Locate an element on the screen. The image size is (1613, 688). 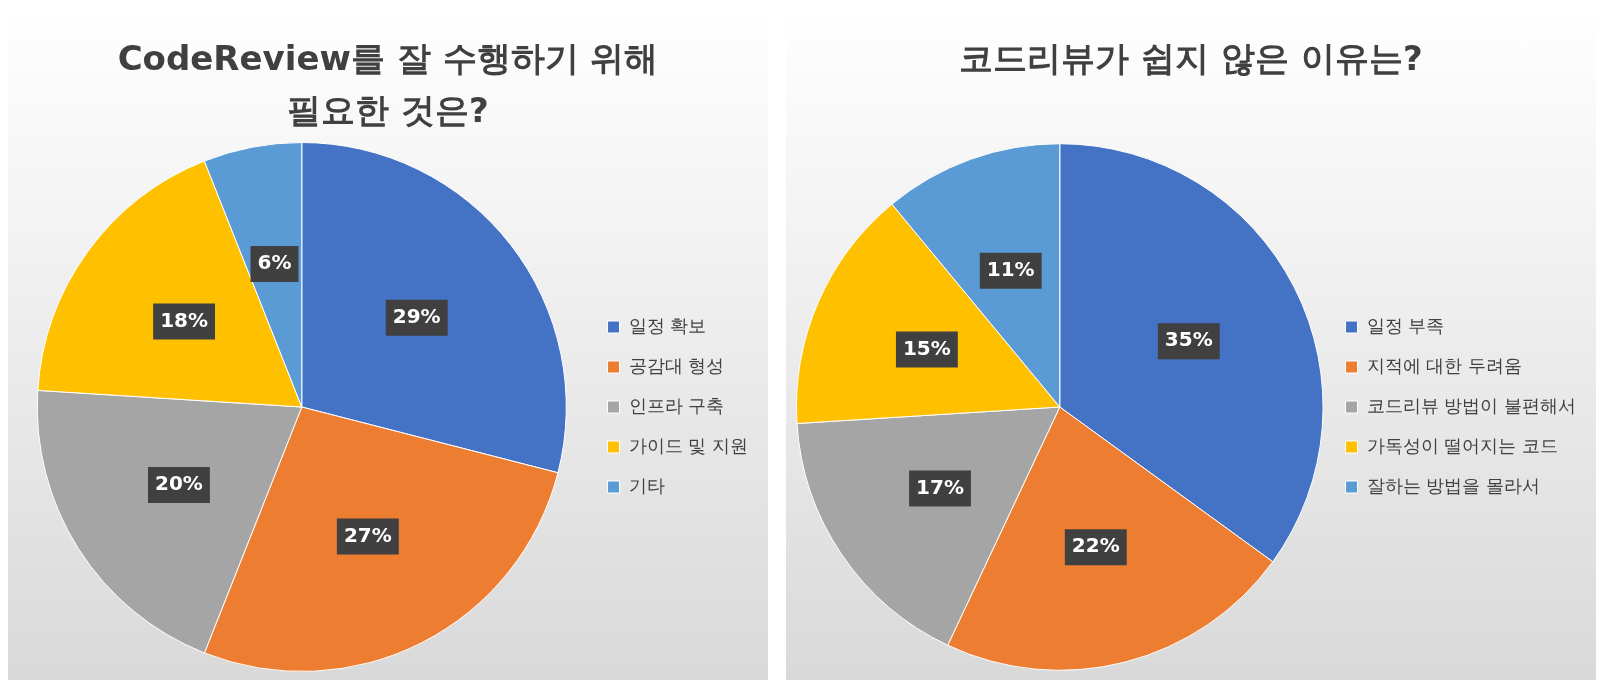
data-label: 35% is located at coordinates (1188, 339).